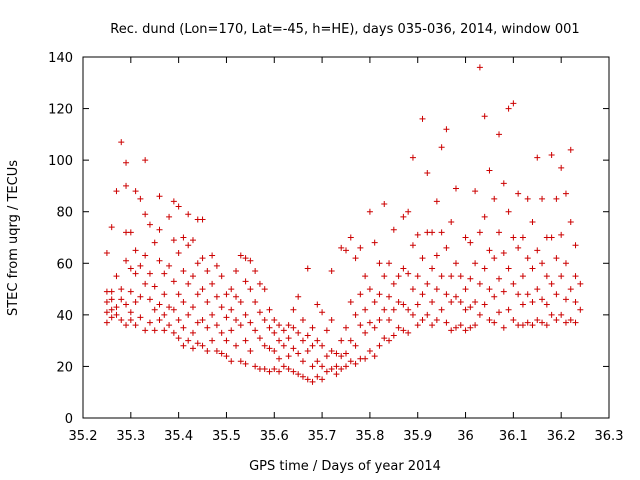 This screenshot has height=480, width=640. What do you see at coordinates (60, 161) in the screenshot?
I see `y-tick-label: 100` at bounding box center [60, 161].